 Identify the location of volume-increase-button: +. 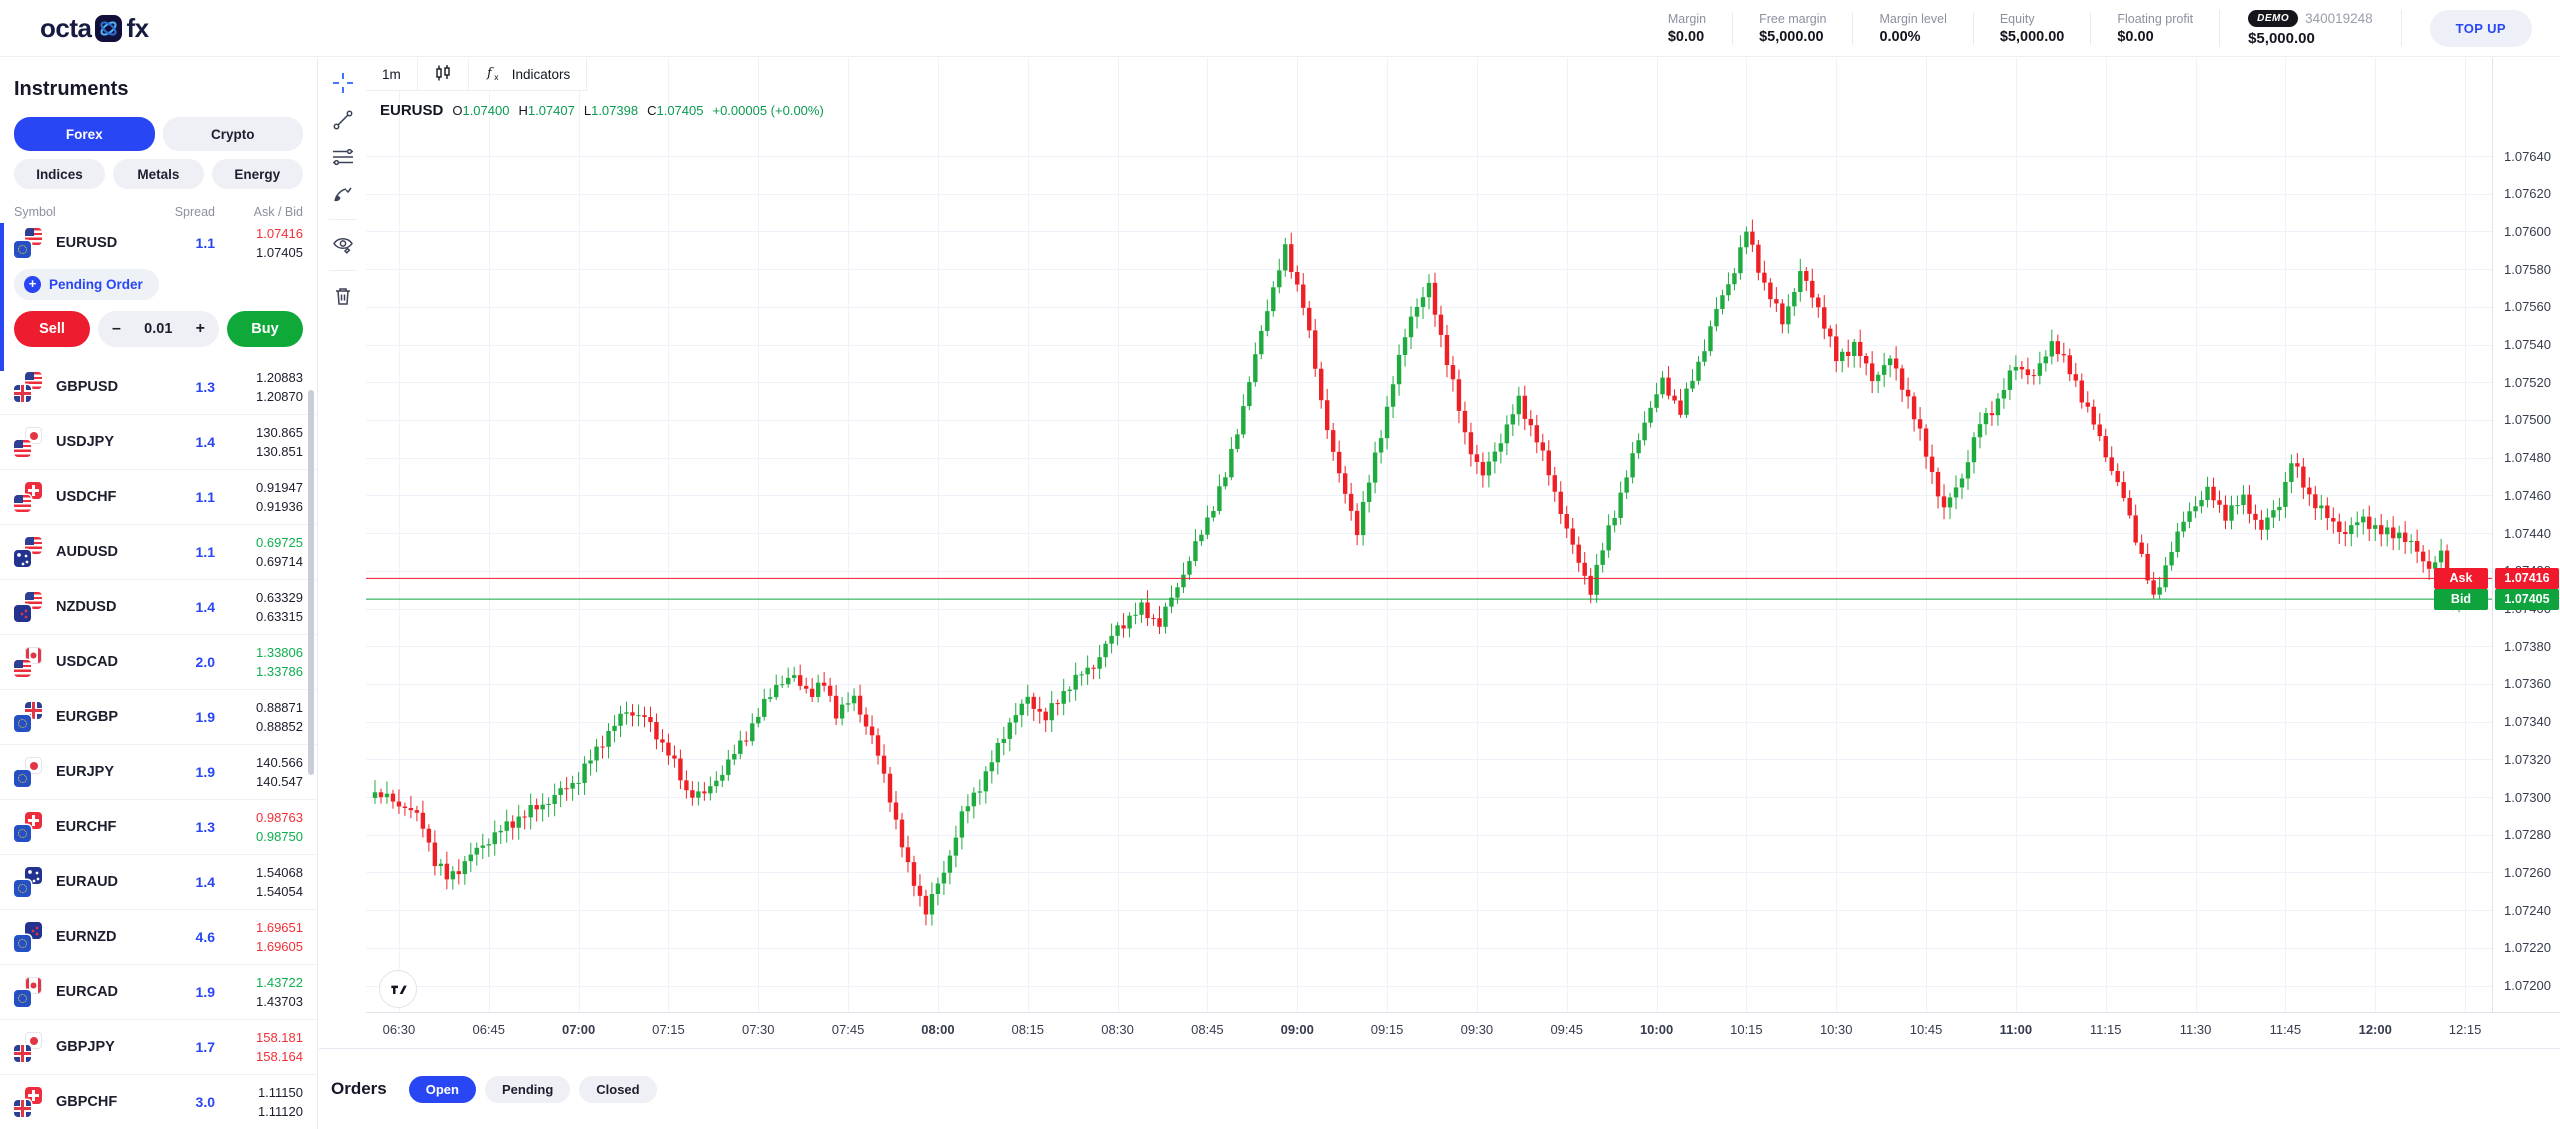
(200, 328).